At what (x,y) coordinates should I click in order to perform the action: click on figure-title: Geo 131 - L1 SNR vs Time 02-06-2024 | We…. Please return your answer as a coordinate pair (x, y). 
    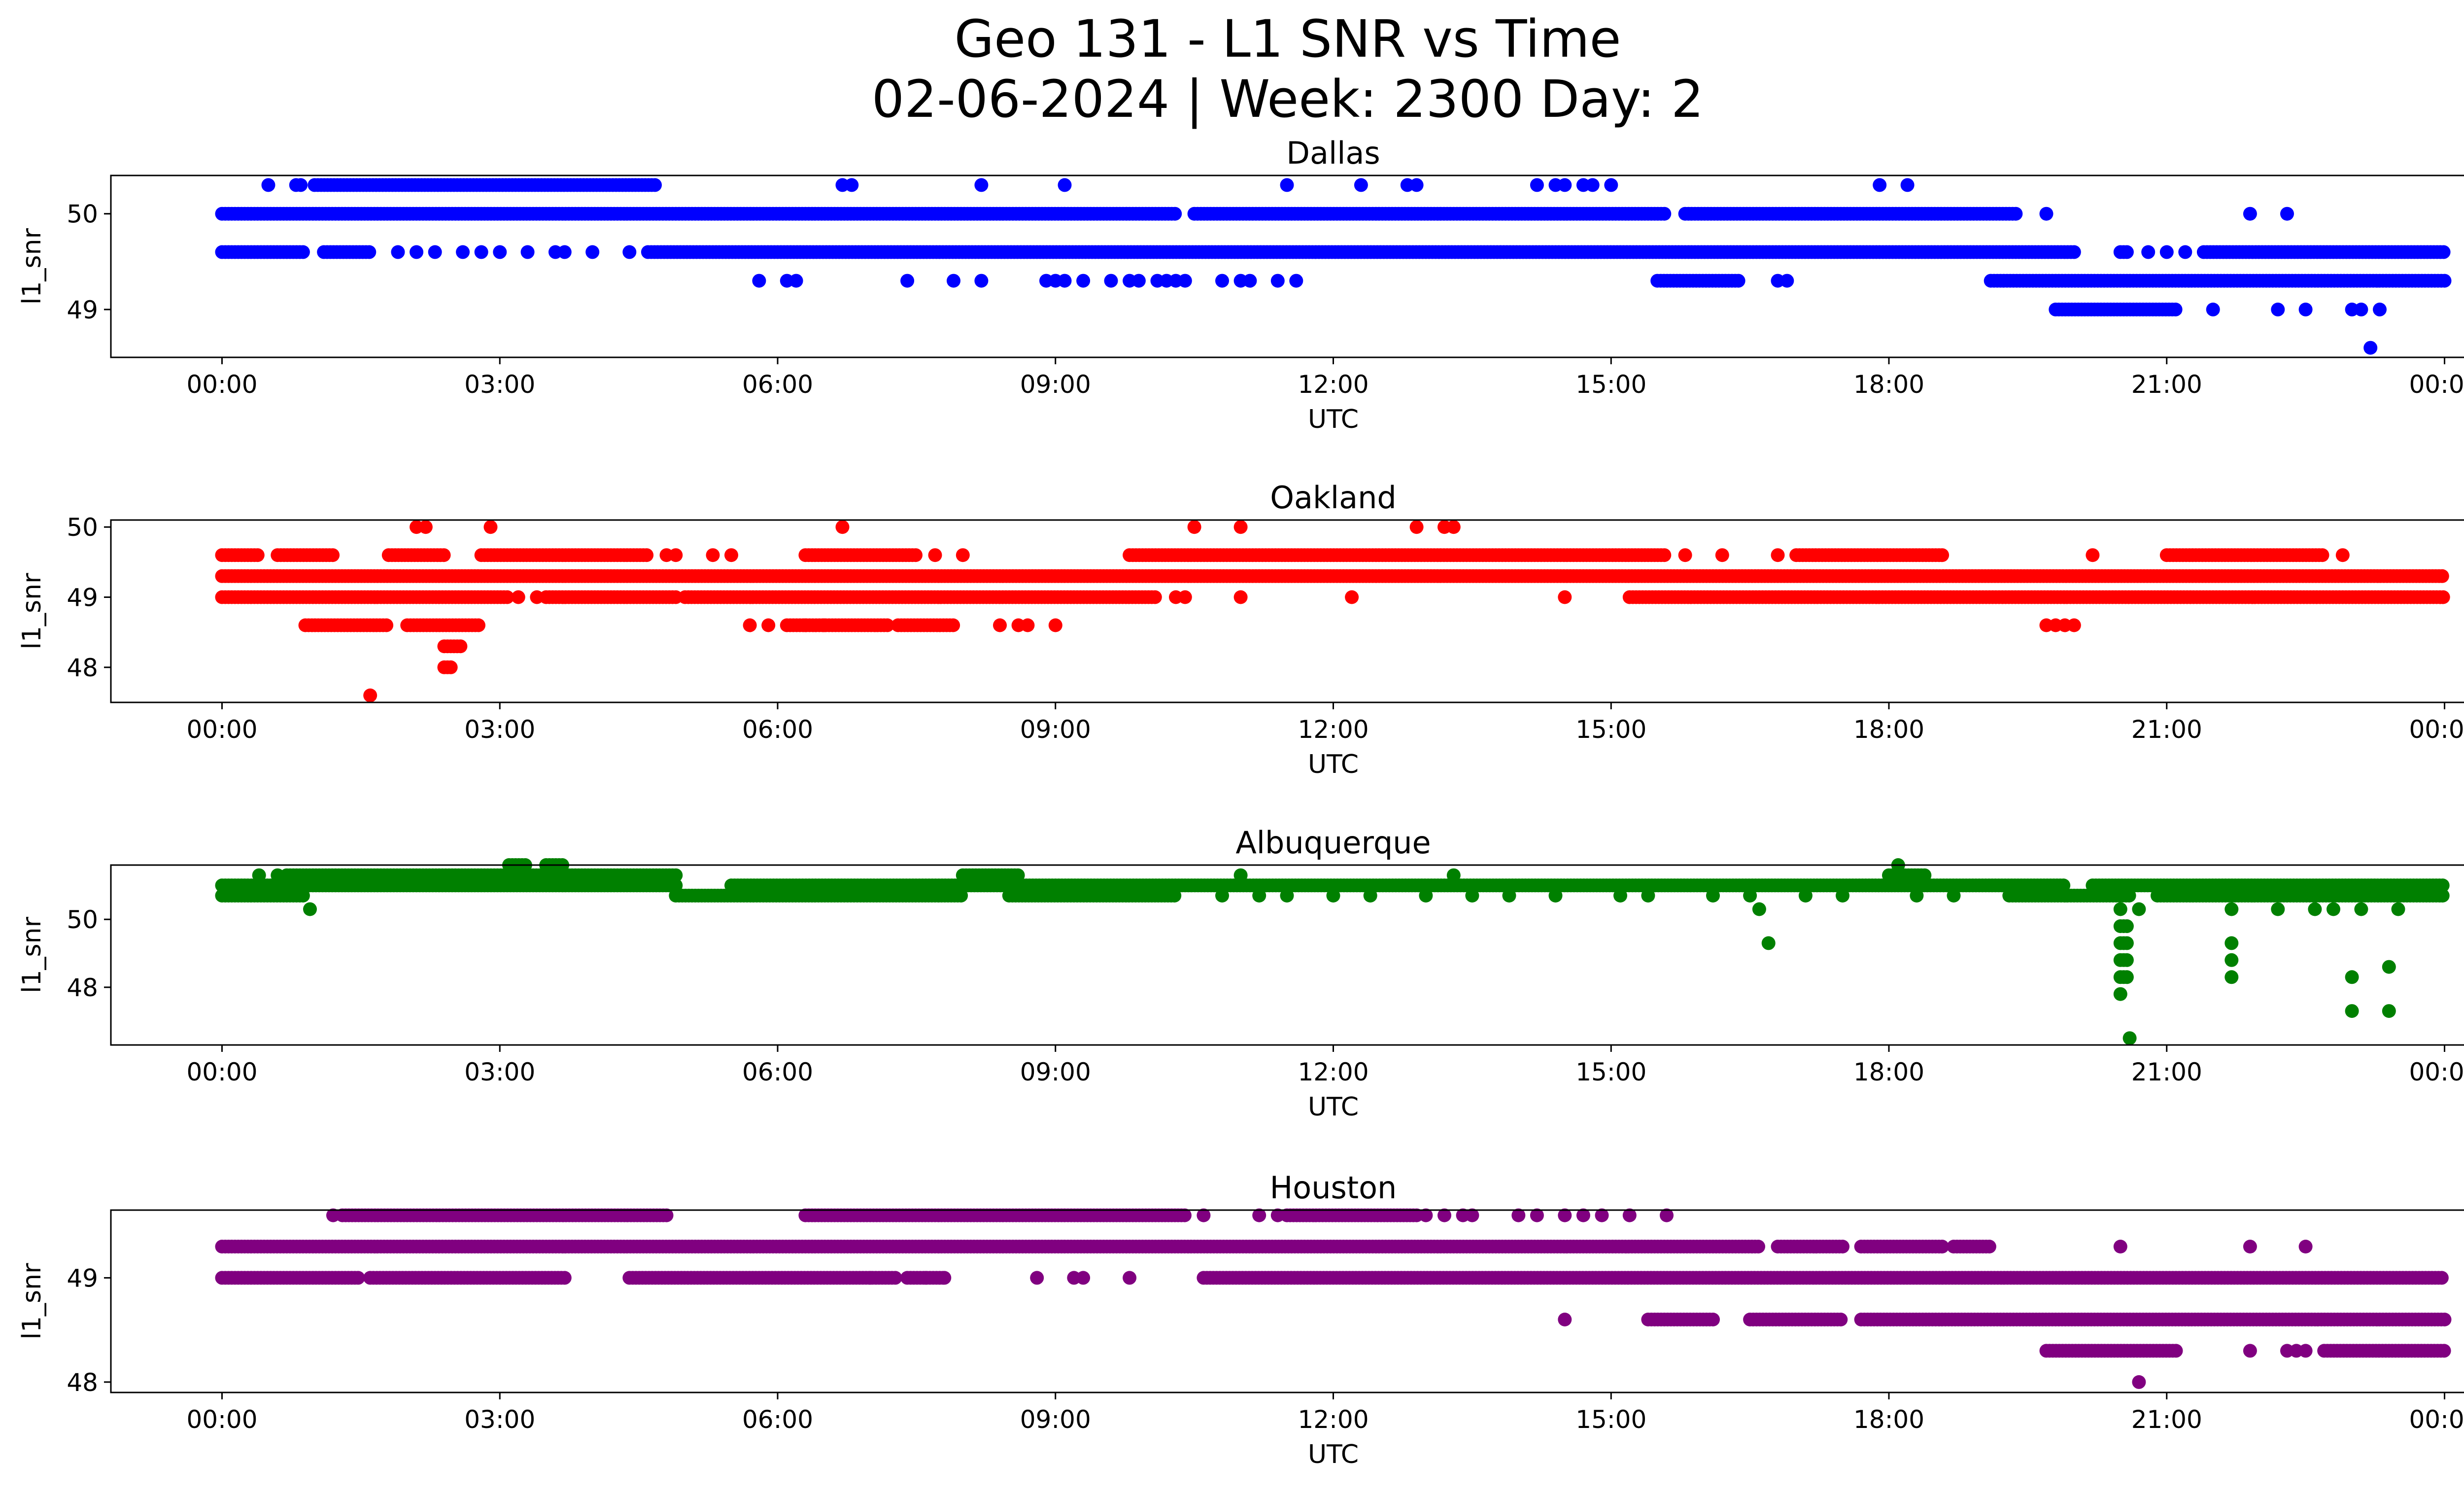
    Looking at the image, I should click on (1232, 69).